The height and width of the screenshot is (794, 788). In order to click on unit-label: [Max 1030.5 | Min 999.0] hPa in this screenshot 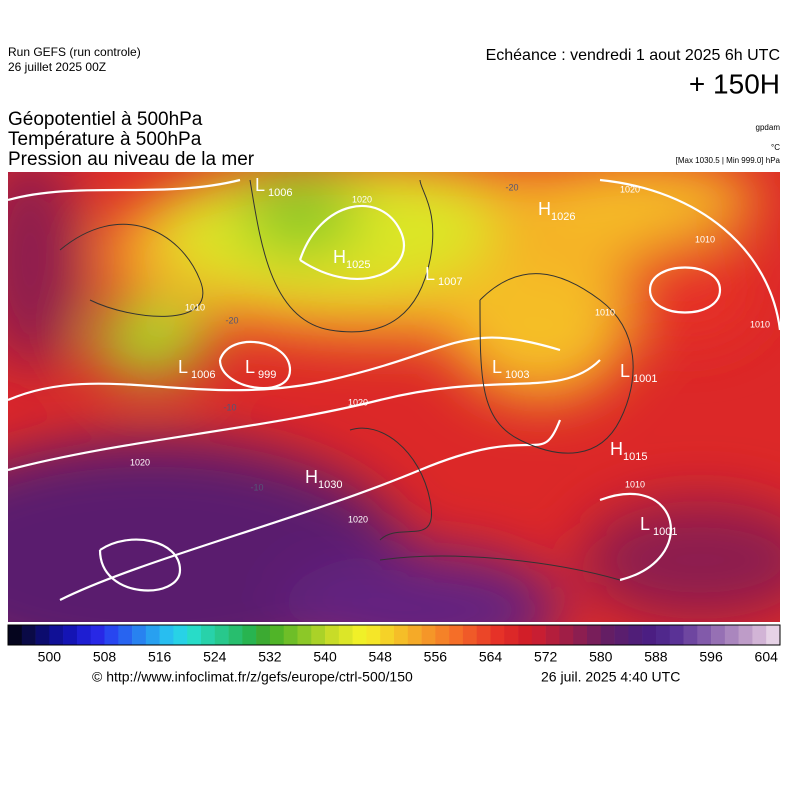, I will do `click(728, 160)`.